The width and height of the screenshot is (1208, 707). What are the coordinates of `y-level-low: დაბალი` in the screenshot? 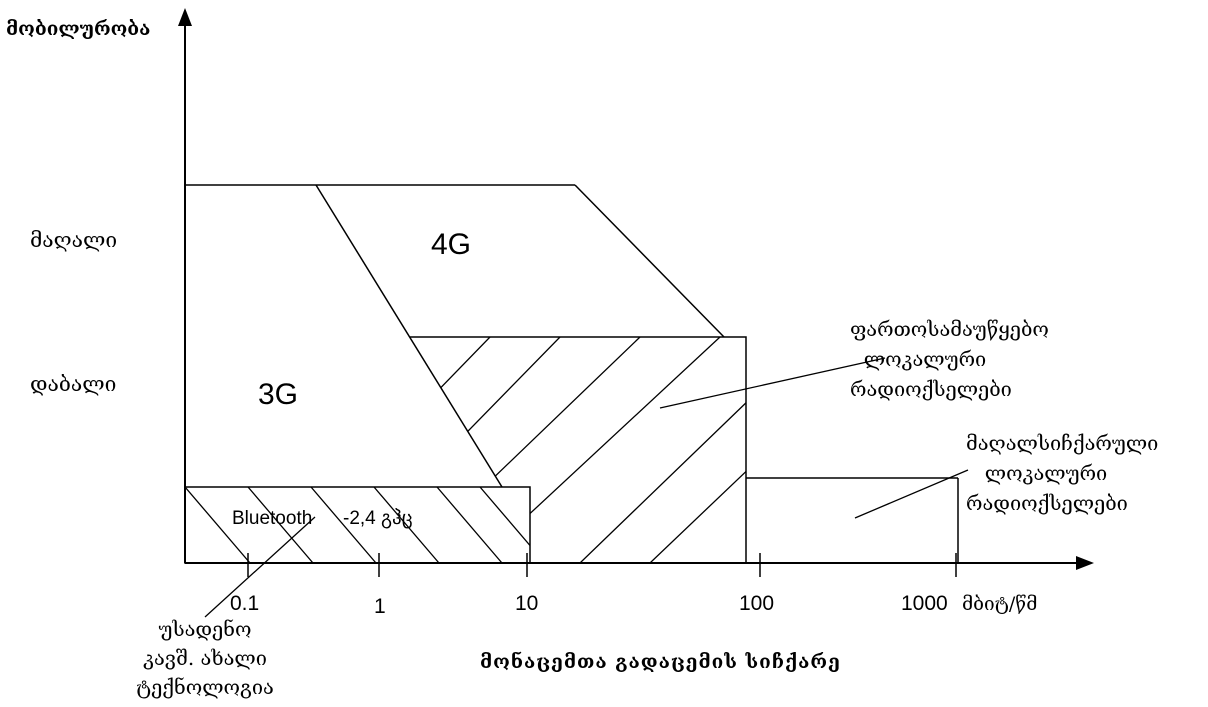 It's located at (73, 384).